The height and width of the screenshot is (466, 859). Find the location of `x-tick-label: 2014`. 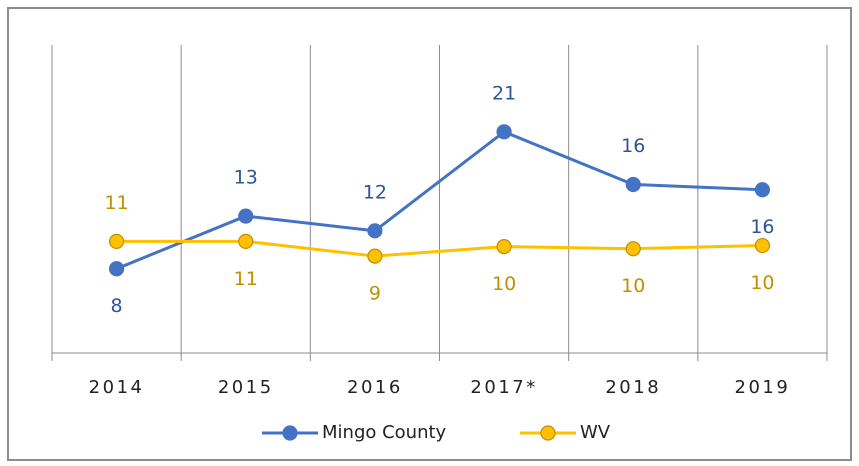

x-tick-label: 2014 is located at coordinates (117, 387).